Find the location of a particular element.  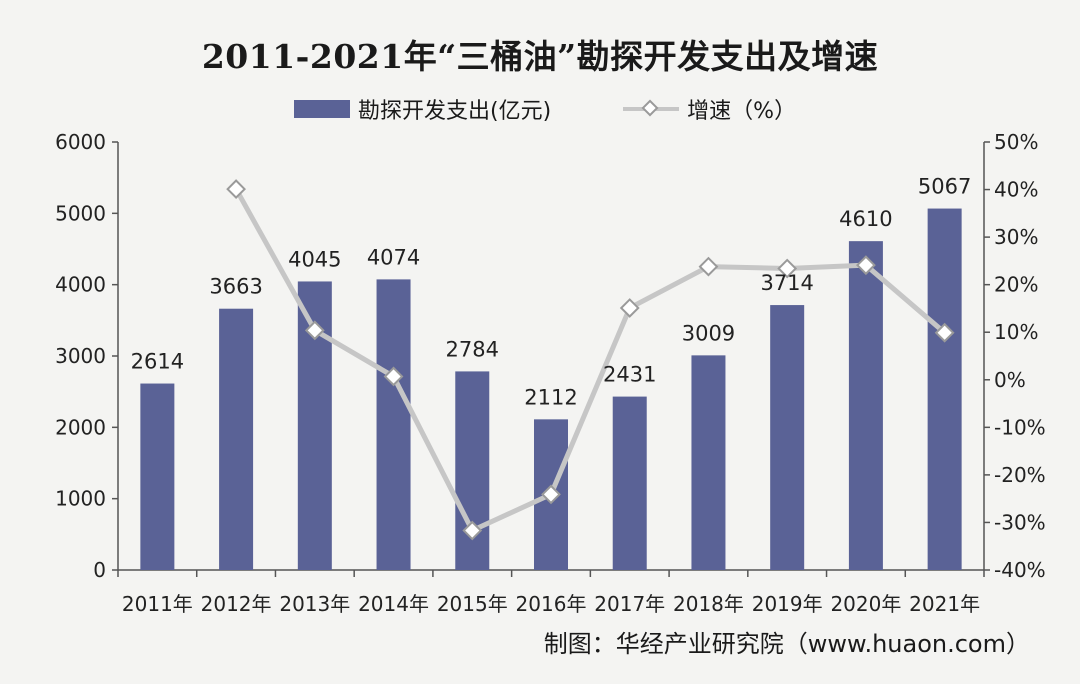

bar-value-label: 5067 is located at coordinates (944, 187).